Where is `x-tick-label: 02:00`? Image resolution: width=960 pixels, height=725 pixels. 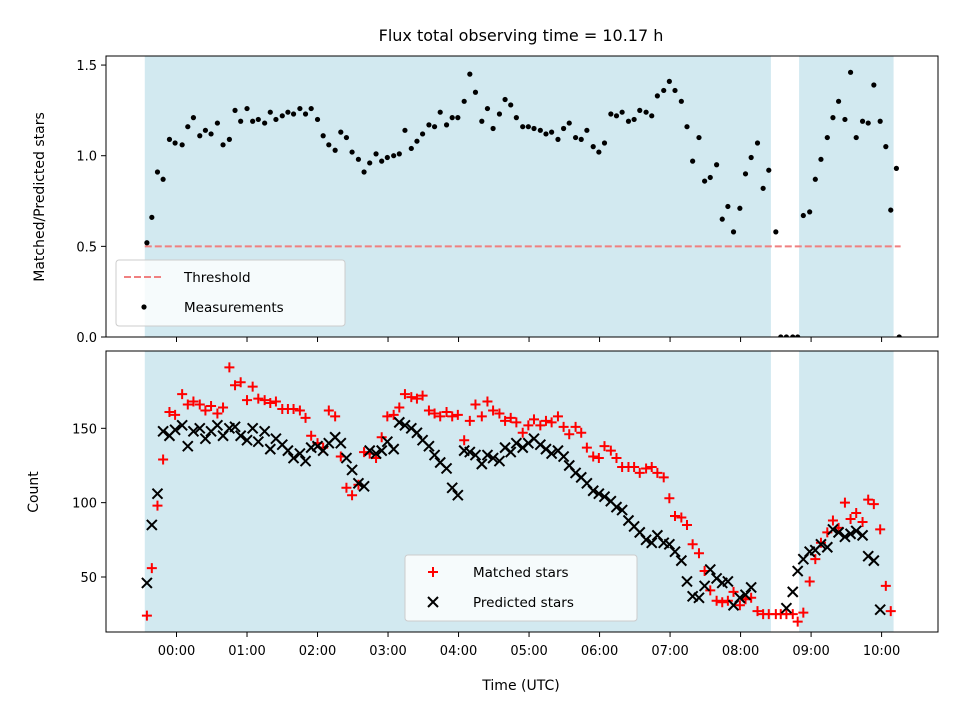
x-tick-label: 02:00 is located at coordinates (317, 651).